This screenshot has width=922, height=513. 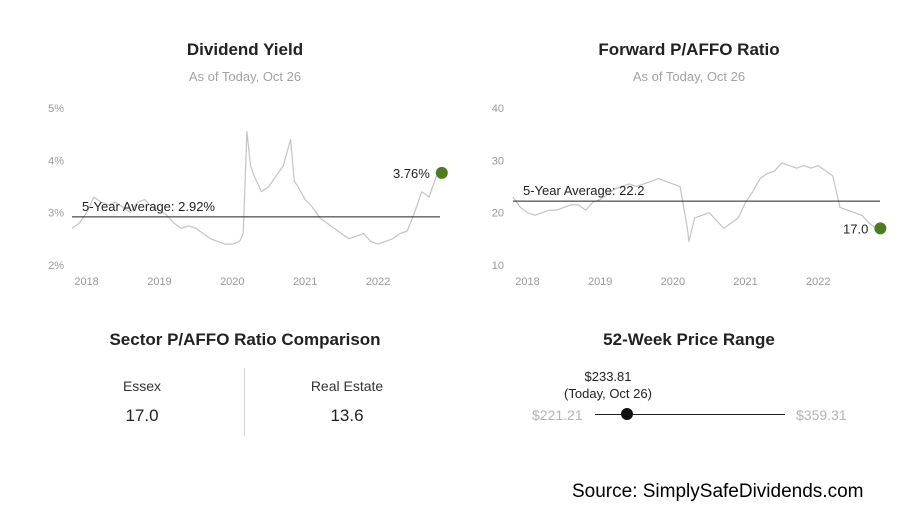 I want to click on y-tick-label: 20, so click(x=498, y=214).